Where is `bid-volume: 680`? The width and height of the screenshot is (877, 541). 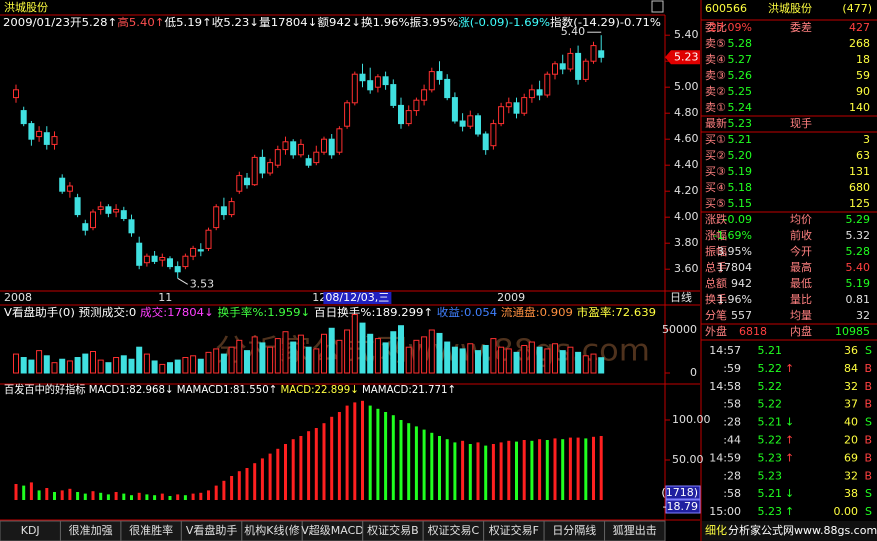
bid-volume: 680 is located at coordinates (859, 187).